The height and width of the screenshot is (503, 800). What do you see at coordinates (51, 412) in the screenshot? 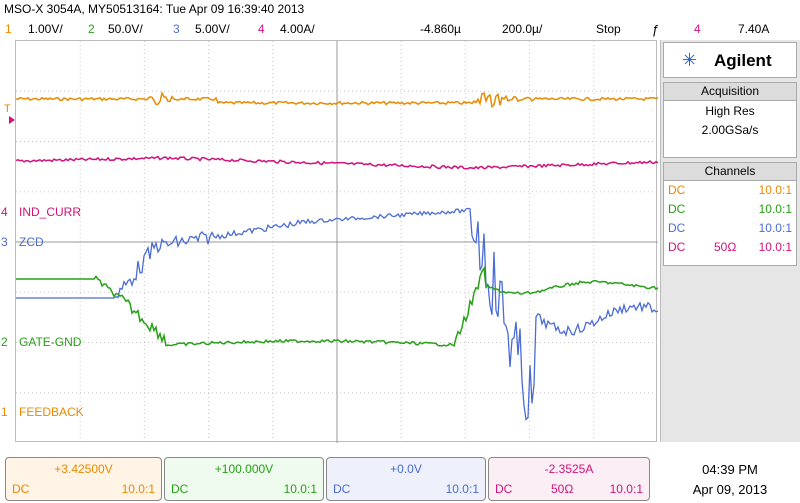
I see `ch1-label: FEEDBACK` at bounding box center [51, 412].